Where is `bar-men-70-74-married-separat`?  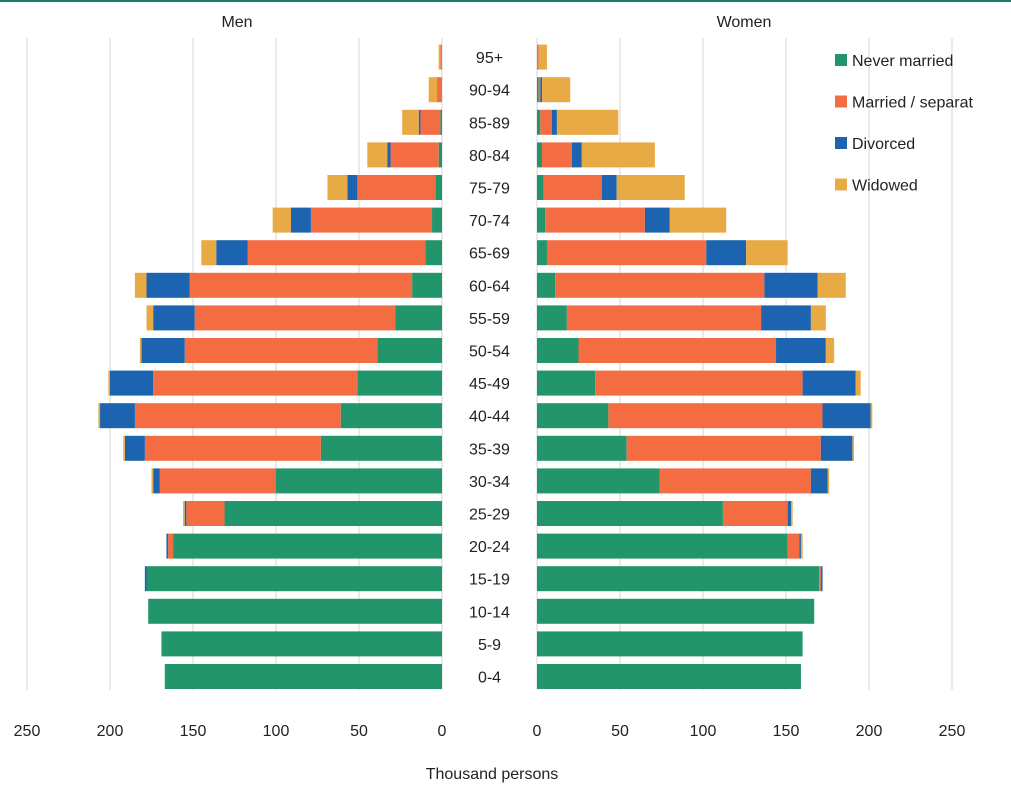
bar-men-70-74-married-separat is located at coordinates (371, 220).